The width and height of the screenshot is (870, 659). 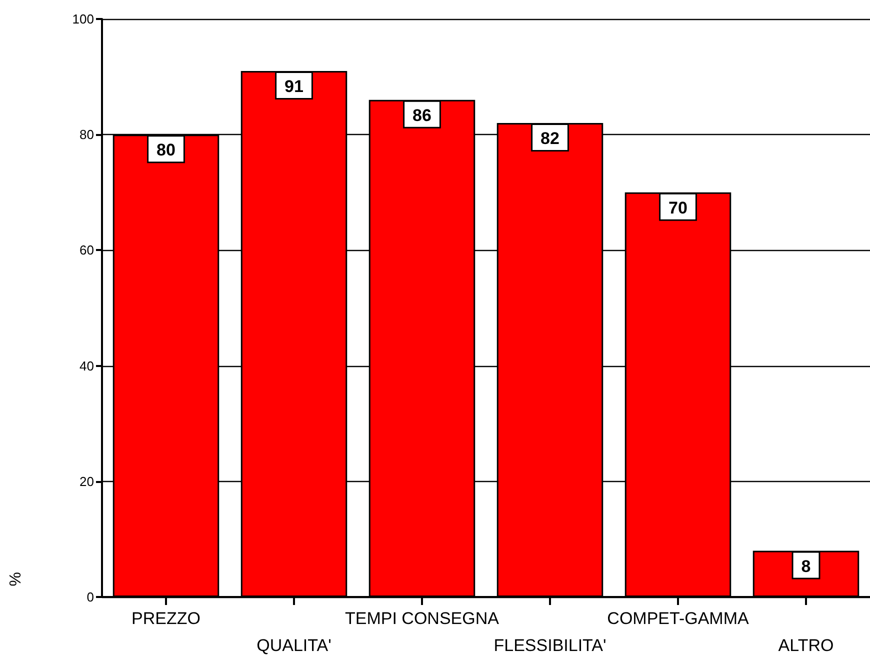 What do you see at coordinates (87, 134) in the screenshot?
I see `y-tick-label: 80` at bounding box center [87, 134].